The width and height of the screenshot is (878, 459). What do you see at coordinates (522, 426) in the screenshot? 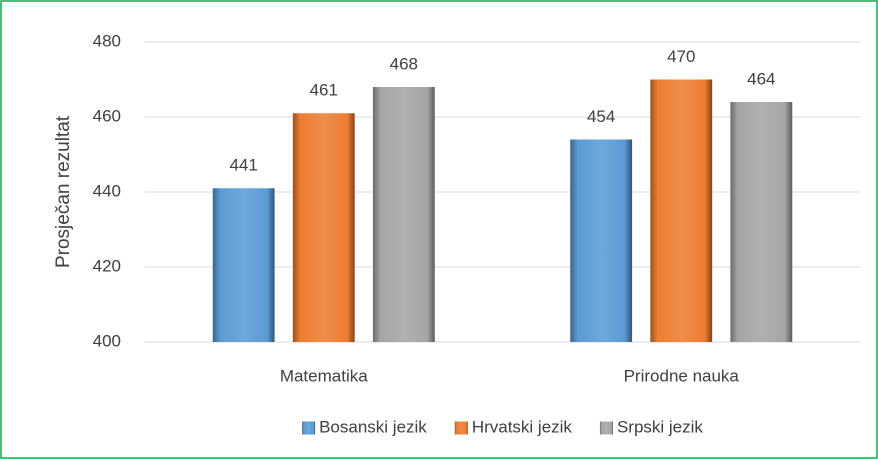
I see `legend-label: Hrvatski jezik` at bounding box center [522, 426].